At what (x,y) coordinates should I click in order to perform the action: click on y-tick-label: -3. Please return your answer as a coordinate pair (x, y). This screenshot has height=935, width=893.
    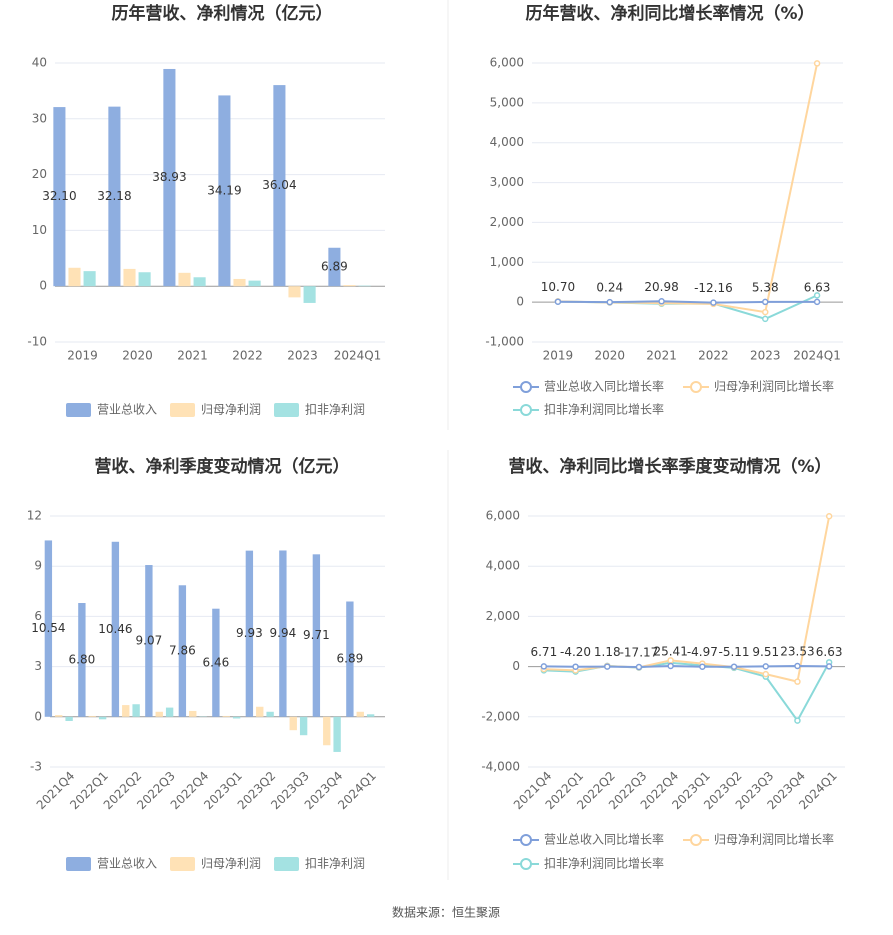
    Looking at the image, I should click on (36, 767).